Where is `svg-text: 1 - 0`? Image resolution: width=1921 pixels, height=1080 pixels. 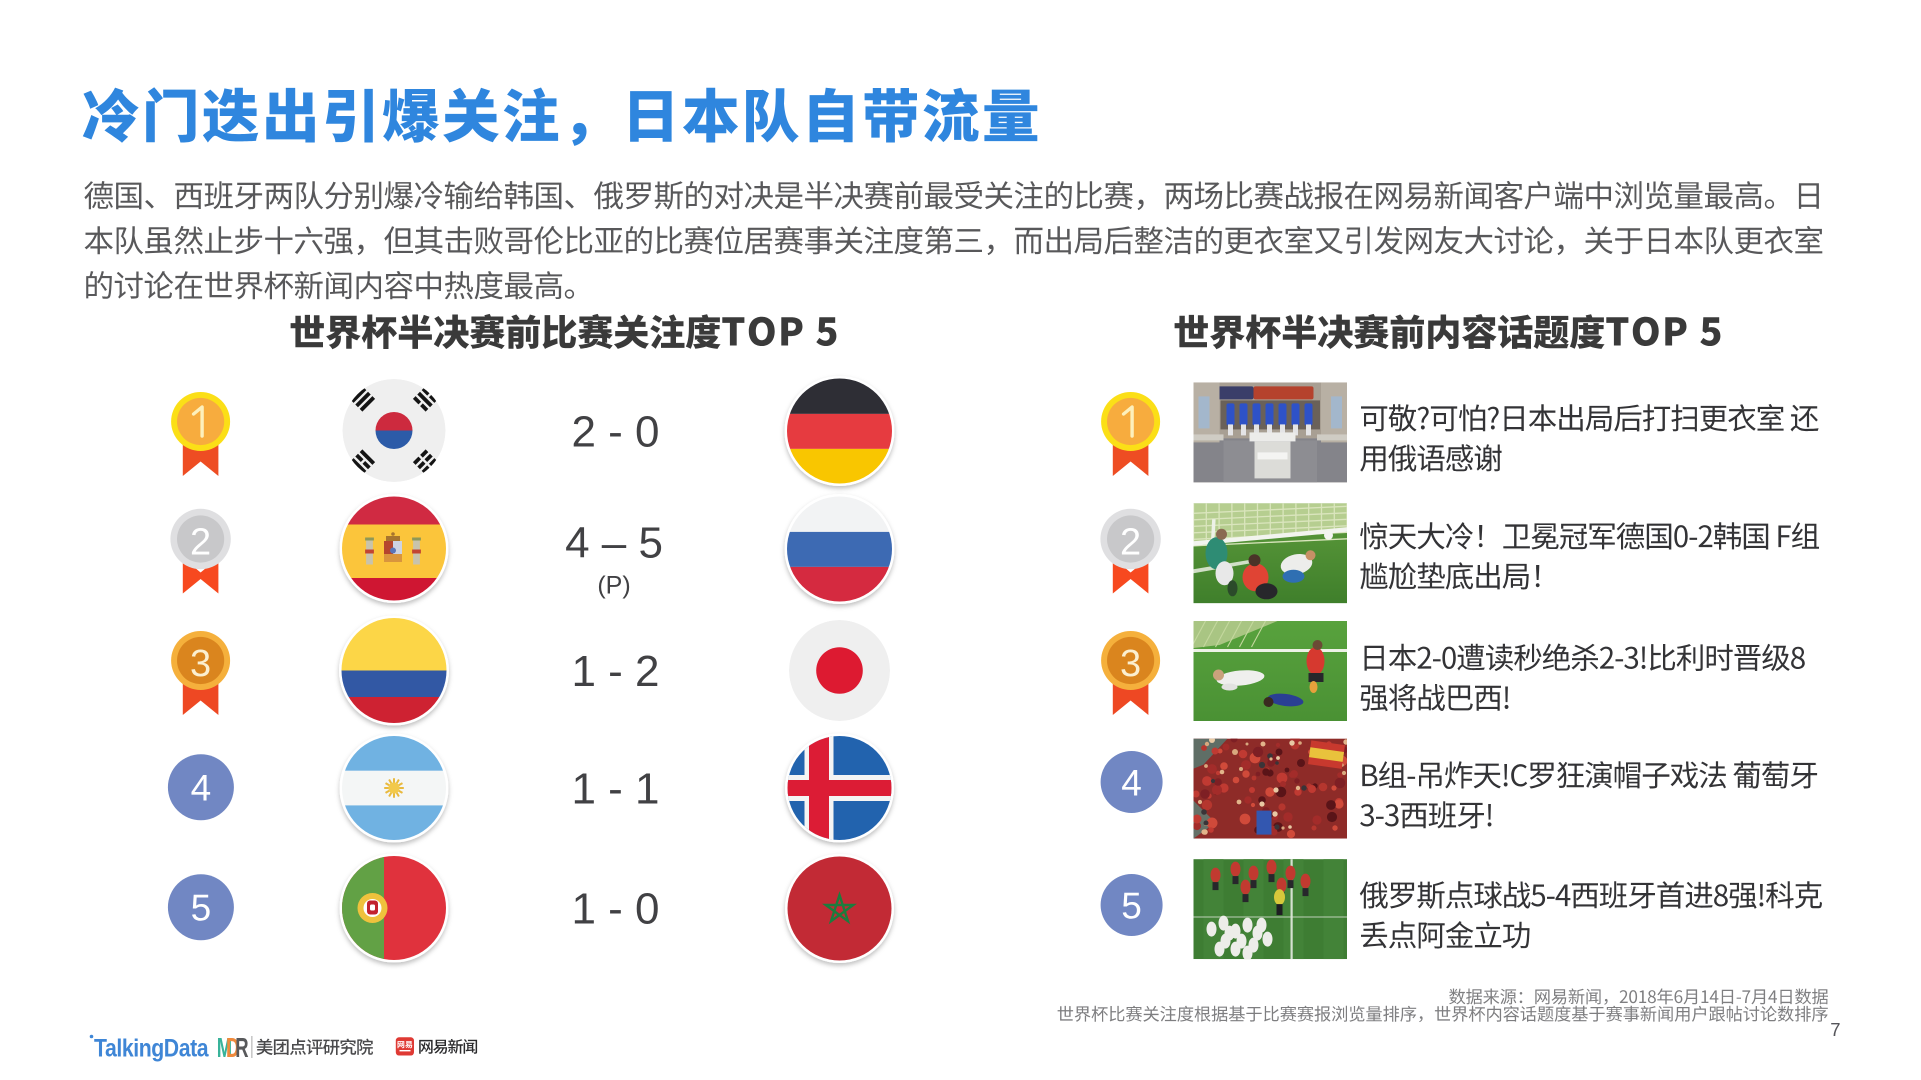 svg-text: 1 - 0 is located at coordinates (615, 909).